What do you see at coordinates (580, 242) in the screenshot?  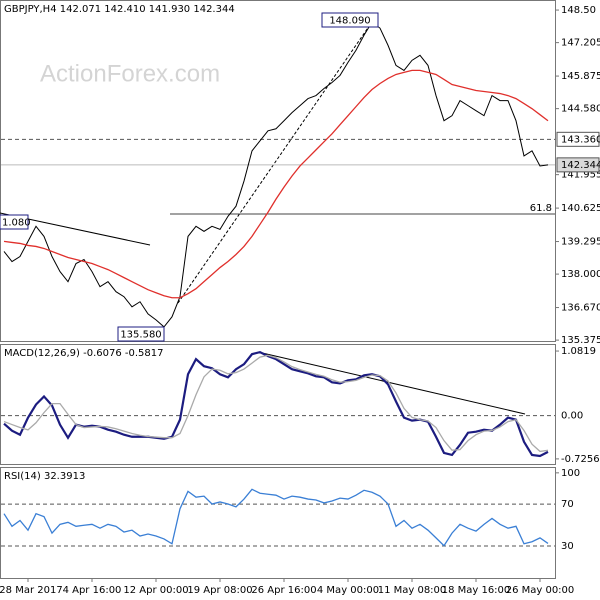 I see `y-tick-label: 139.295` at bounding box center [580, 242].